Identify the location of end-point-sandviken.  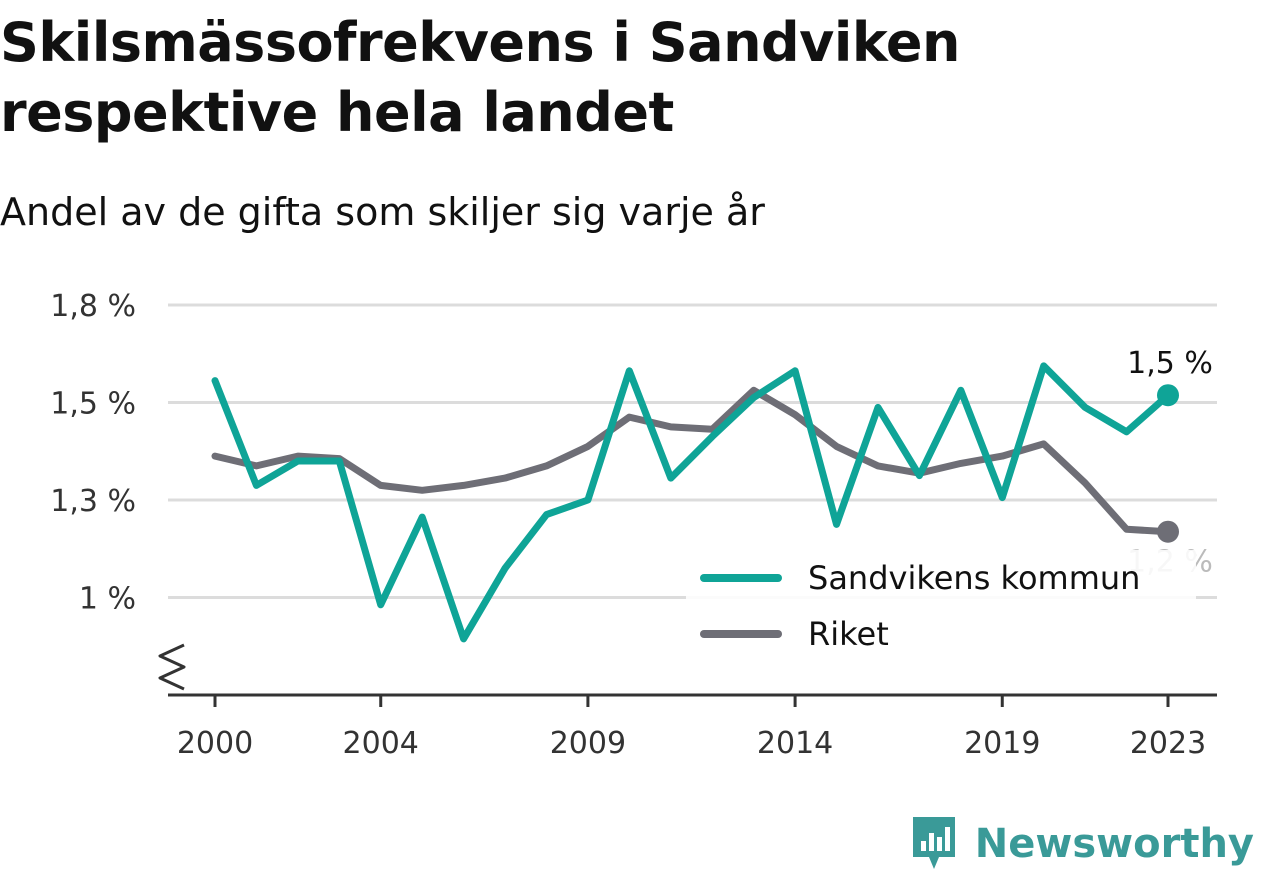
(1168, 395).